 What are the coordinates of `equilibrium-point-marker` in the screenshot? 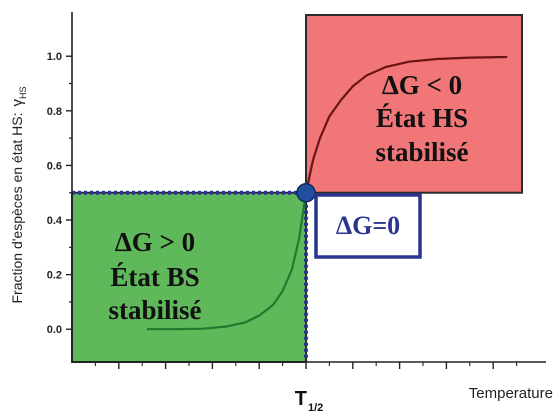 It's located at (306, 192).